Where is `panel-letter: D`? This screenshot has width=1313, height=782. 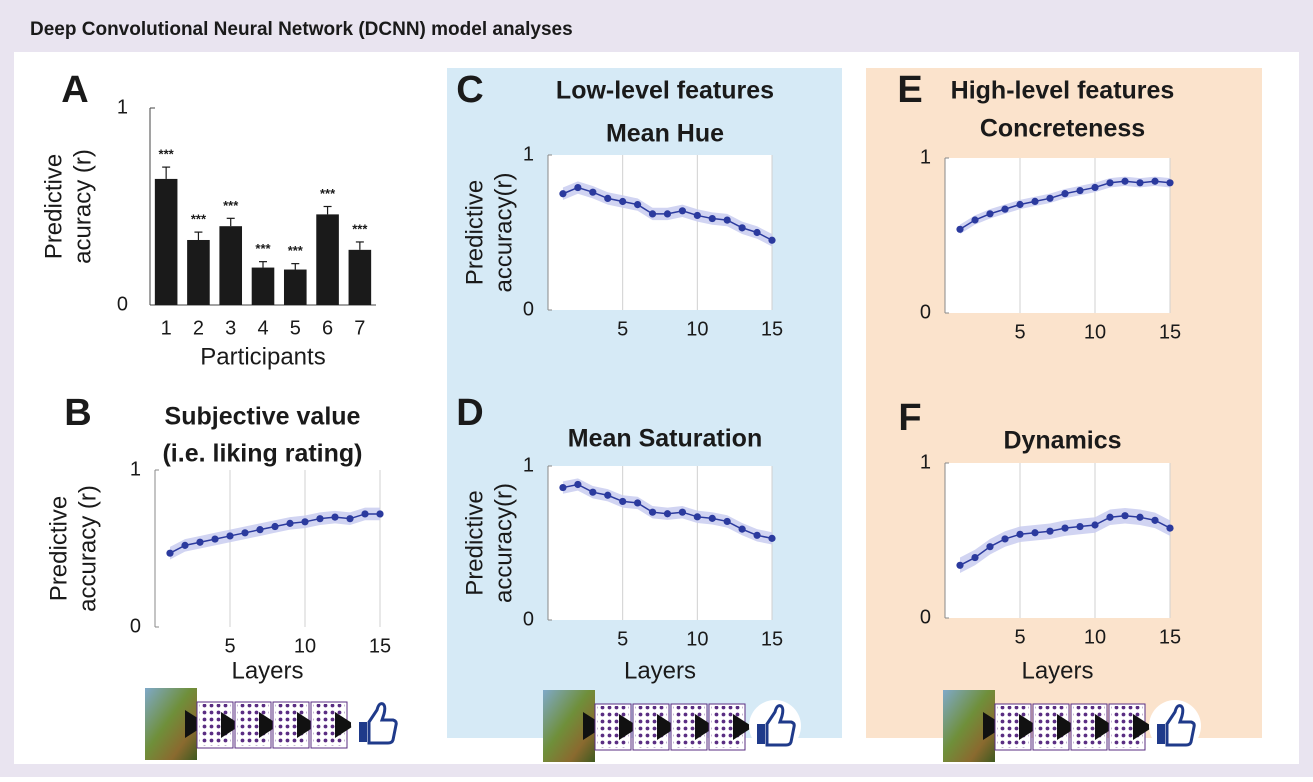 panel-letter: D is located at coordinates (469, 413).